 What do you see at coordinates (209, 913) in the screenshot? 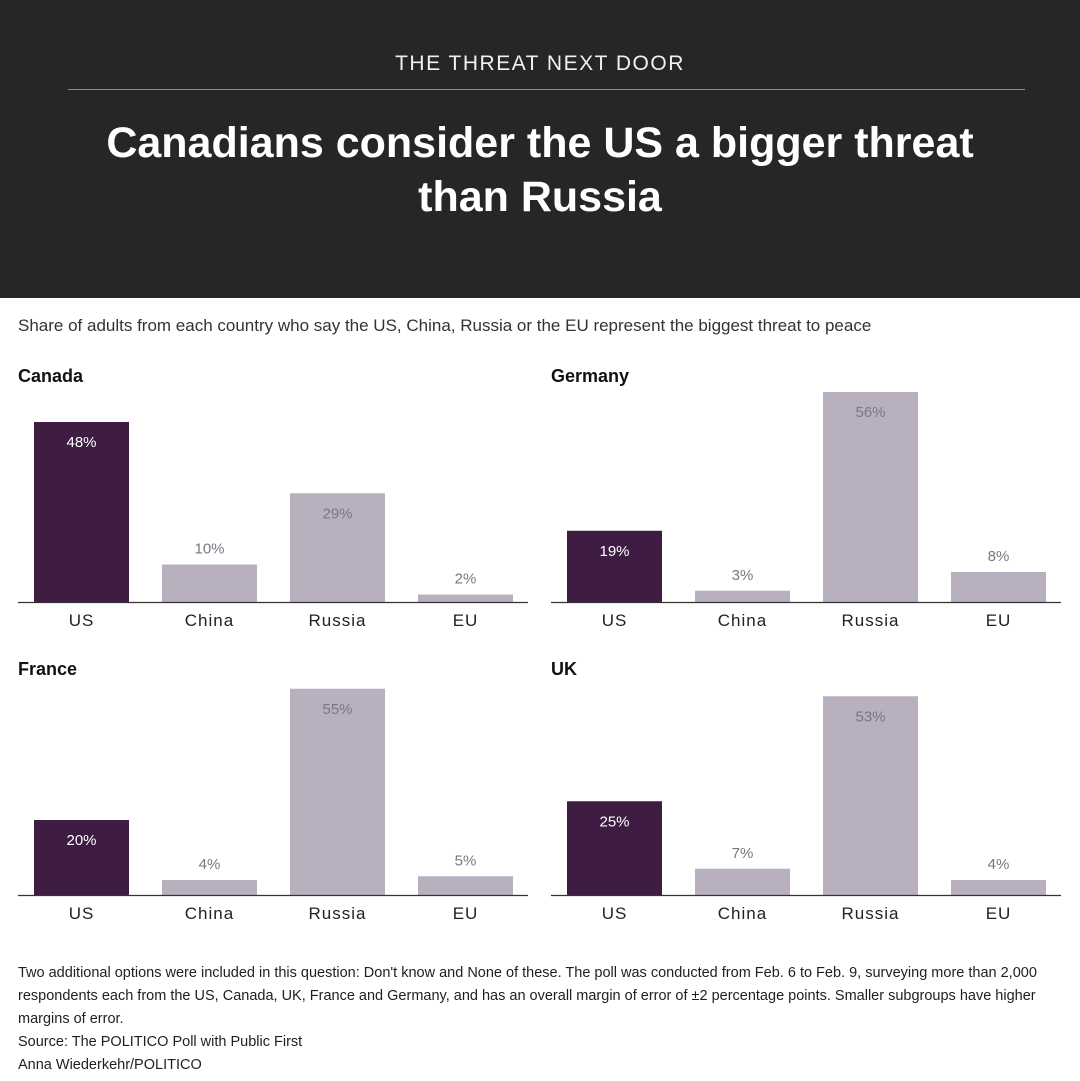
I see `france-category-label-china: China` at bounding box center [209, 913].